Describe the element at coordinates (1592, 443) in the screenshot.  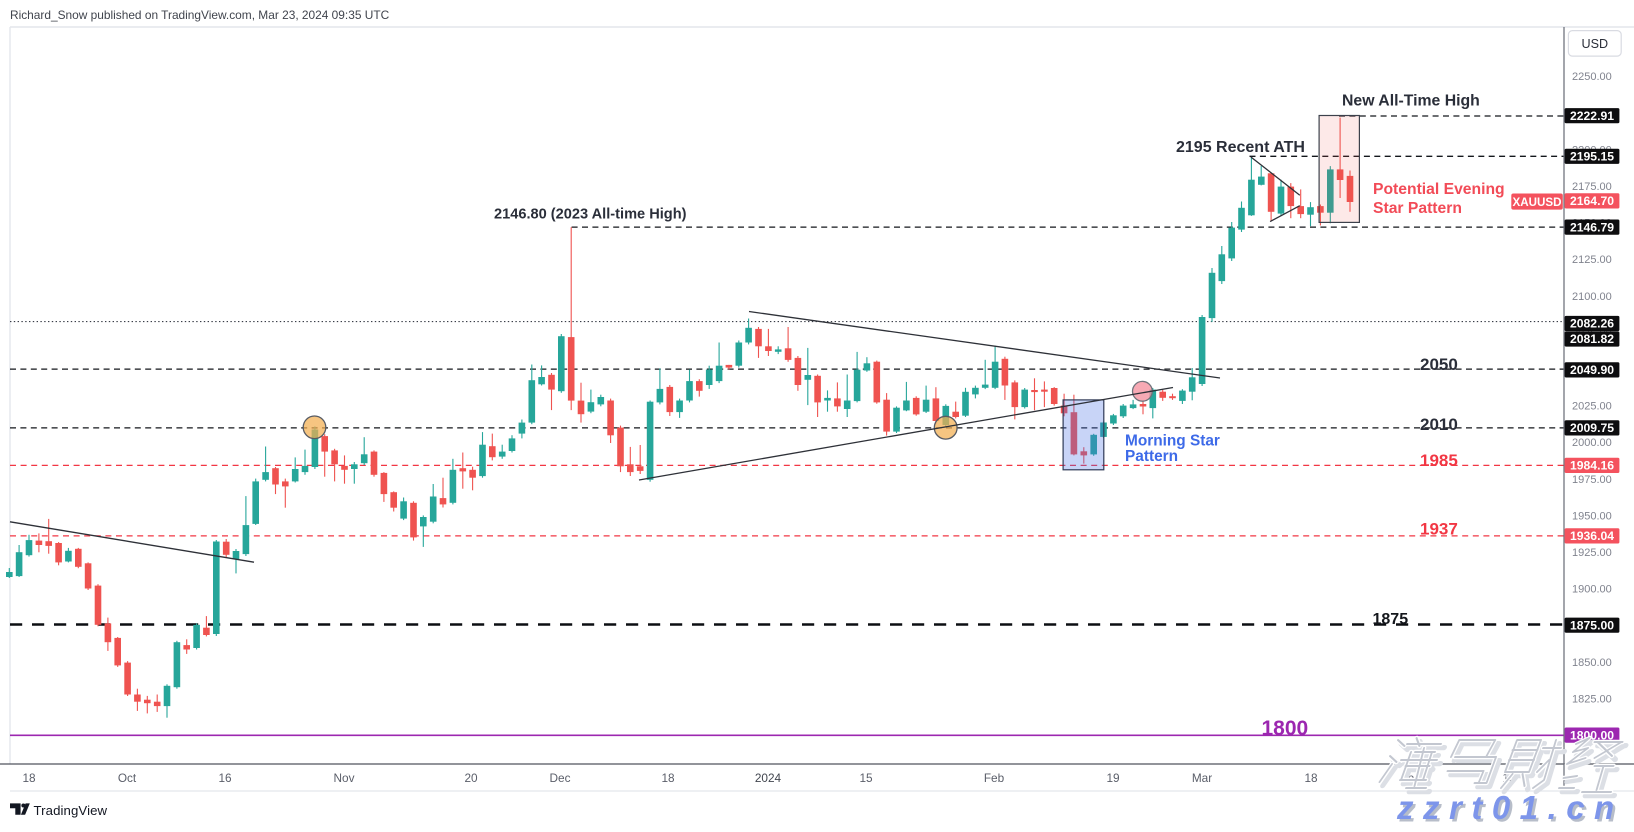
I see `svg-text: 2000.00` at that location.